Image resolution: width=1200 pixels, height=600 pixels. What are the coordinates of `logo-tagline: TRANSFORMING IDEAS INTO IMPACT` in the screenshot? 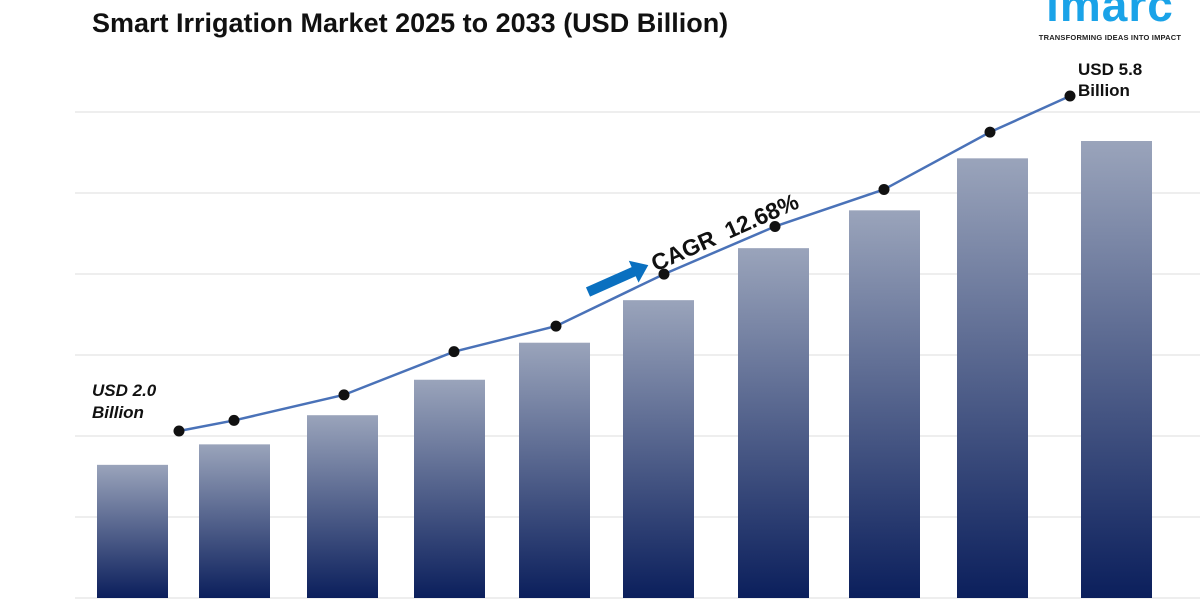 It's located at (1110, 37).